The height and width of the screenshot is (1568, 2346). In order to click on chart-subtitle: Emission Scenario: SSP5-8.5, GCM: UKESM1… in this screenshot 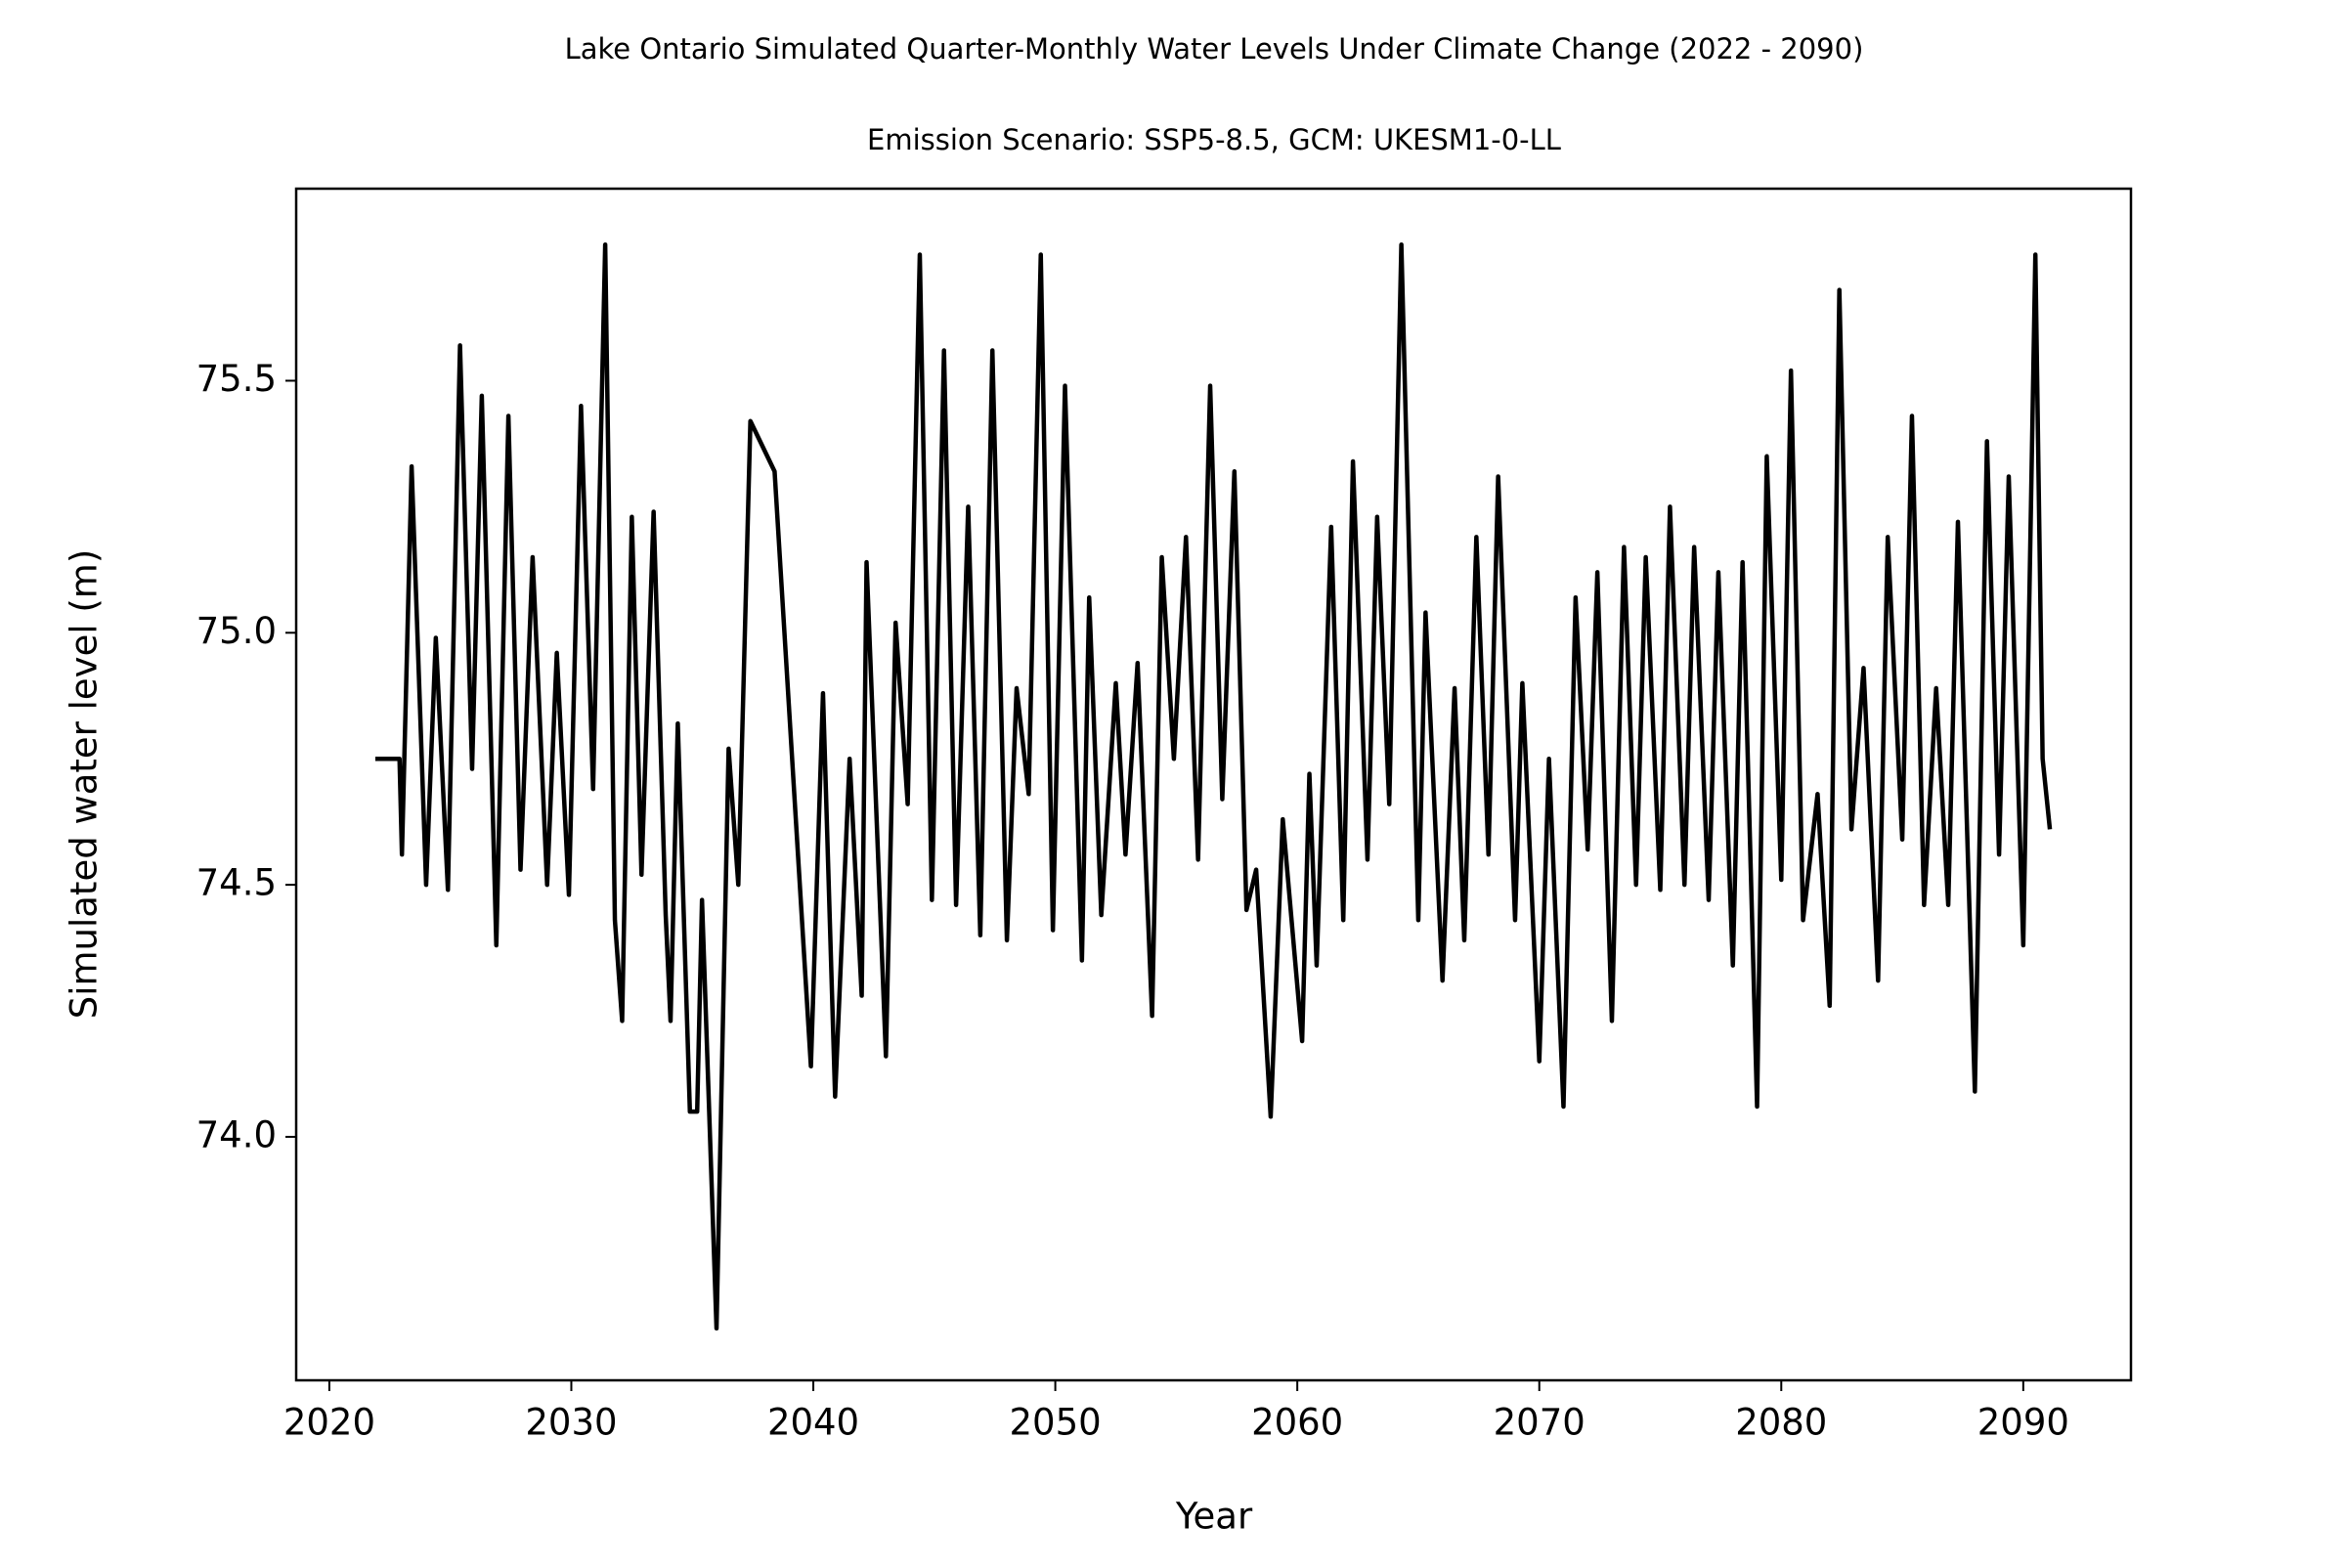, I will do `click(1214, 140)`.